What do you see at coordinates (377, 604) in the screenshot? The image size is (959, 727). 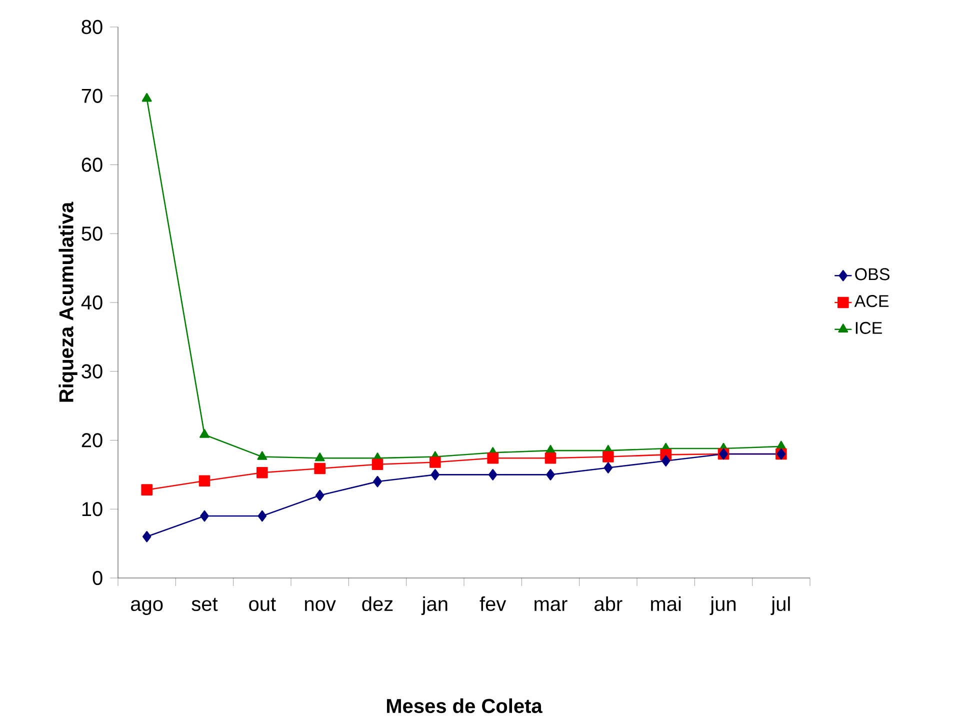 I see `x-tick-label: dez` at bounding box center [377, 604].